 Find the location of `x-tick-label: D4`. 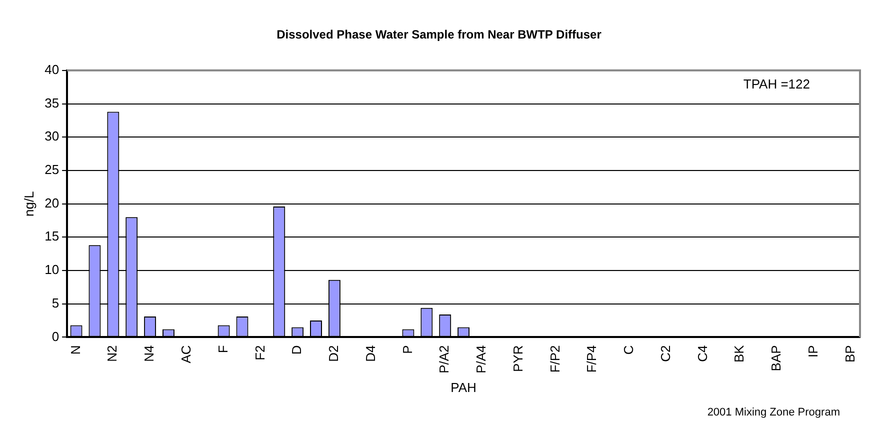

x-tick-label: D4 is located at coordinates (370, 353).